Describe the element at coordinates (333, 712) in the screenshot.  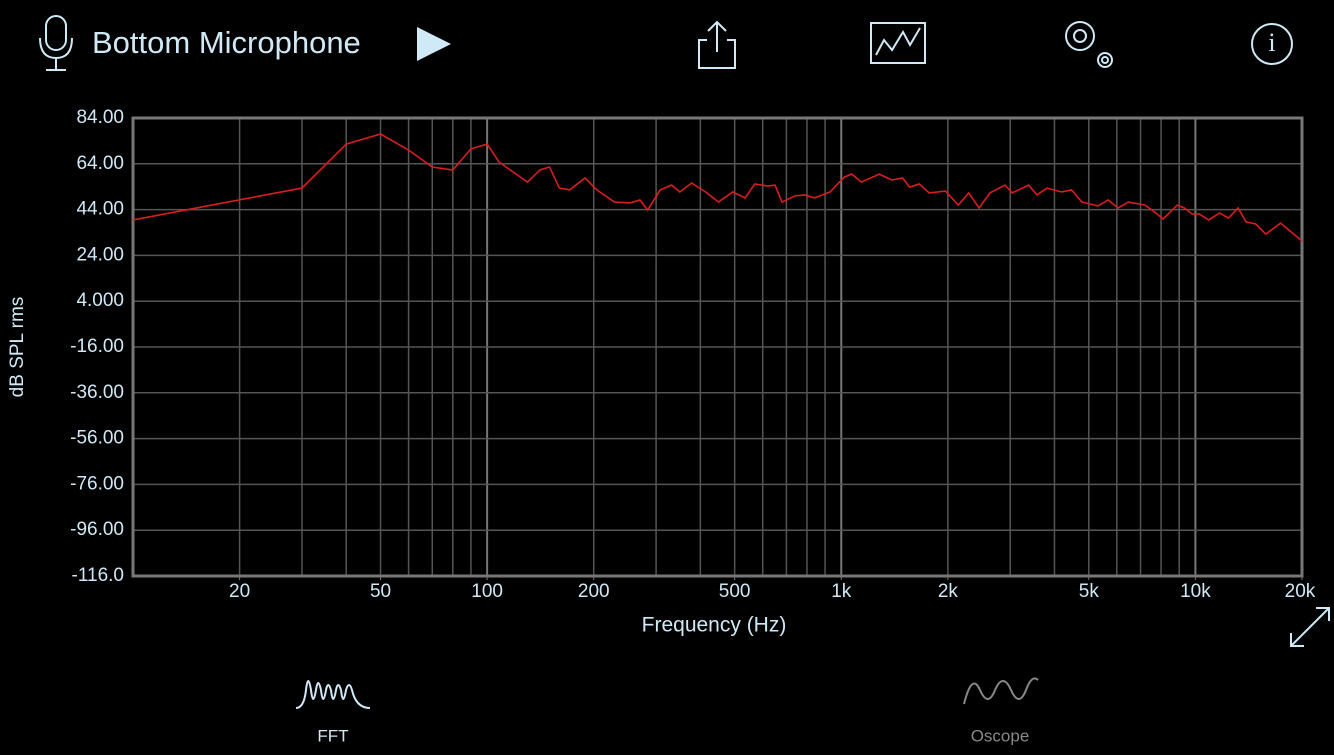
I see `fft-tab: FFT` at that location.